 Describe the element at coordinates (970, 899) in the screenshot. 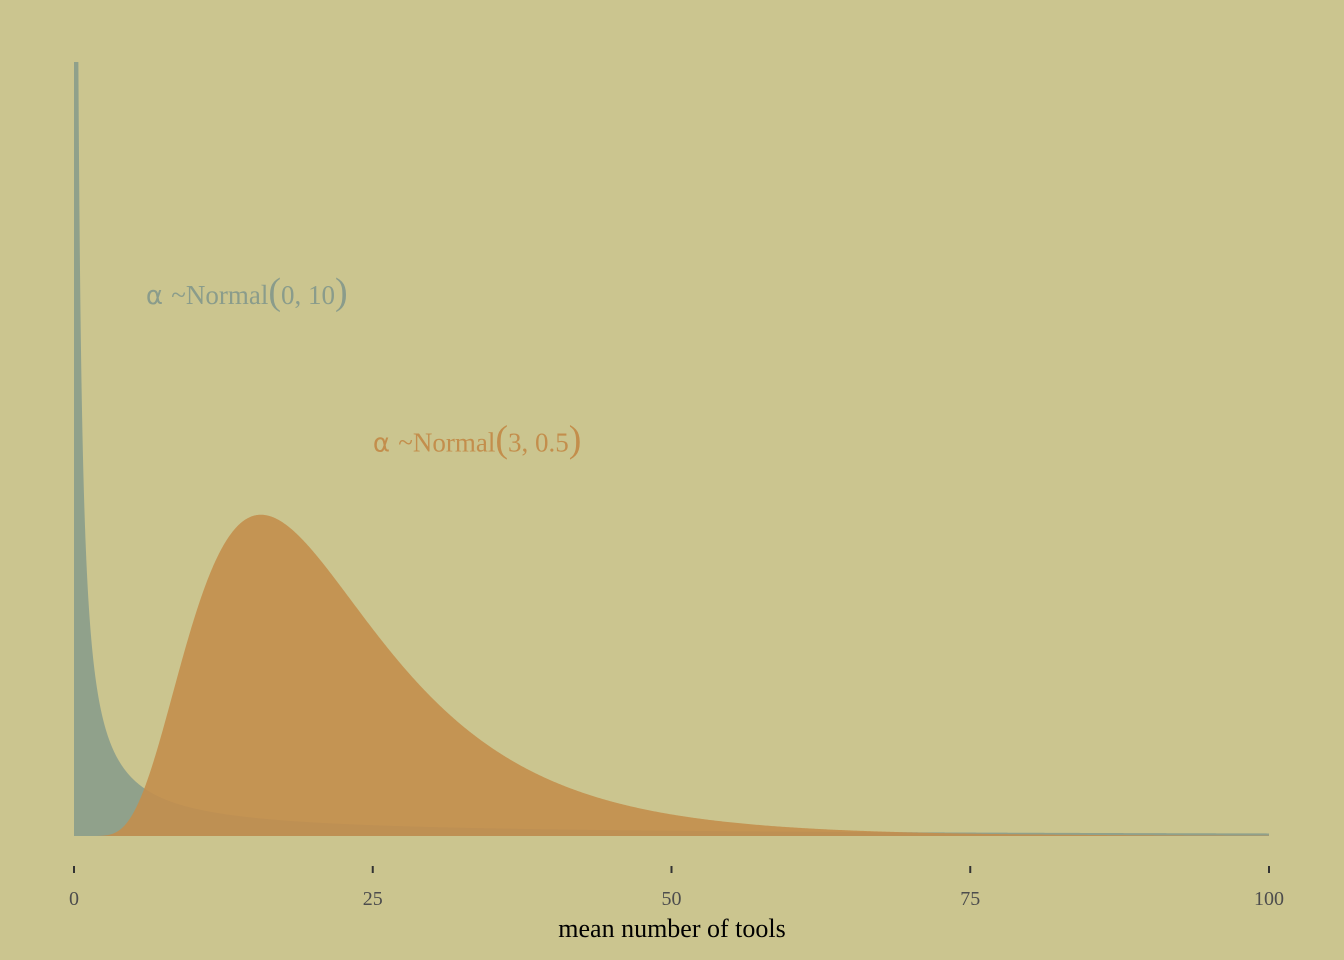

I see `x-tick-label: 75` at that location.